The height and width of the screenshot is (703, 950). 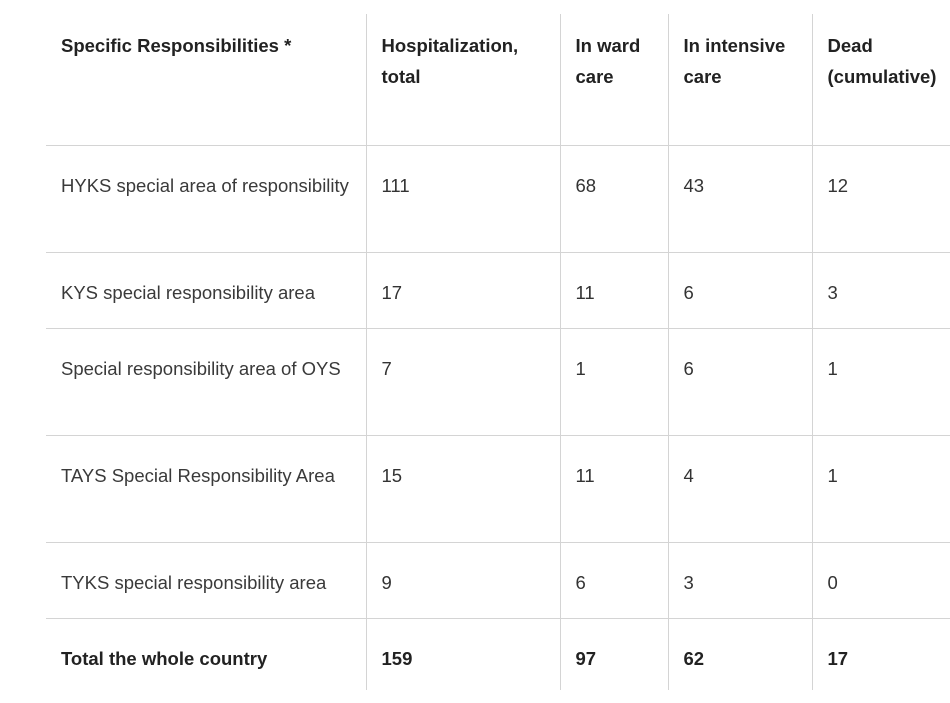 I want to click on row-total: 111, so click(x=462, y=199).